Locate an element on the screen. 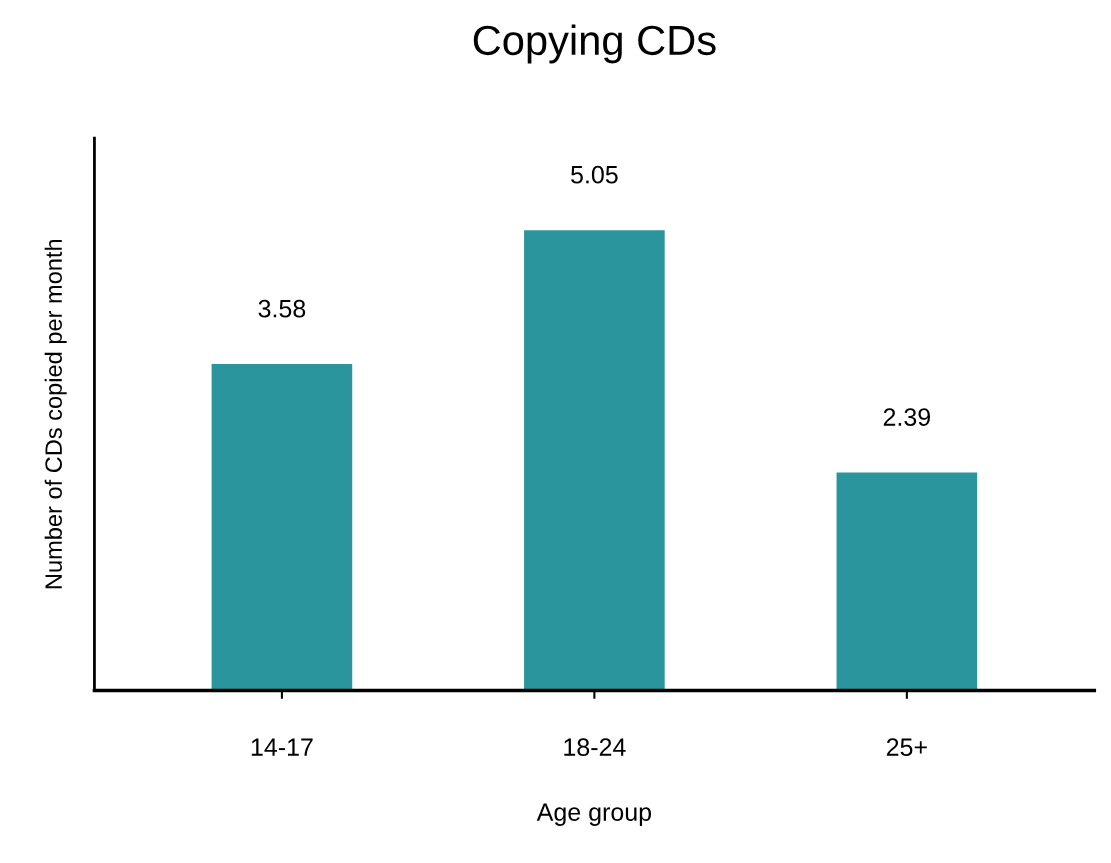 Image resolution: width=1111 pixels, height=863 pixels. x-axis-title: Age group is located at coordinates (594, 814).